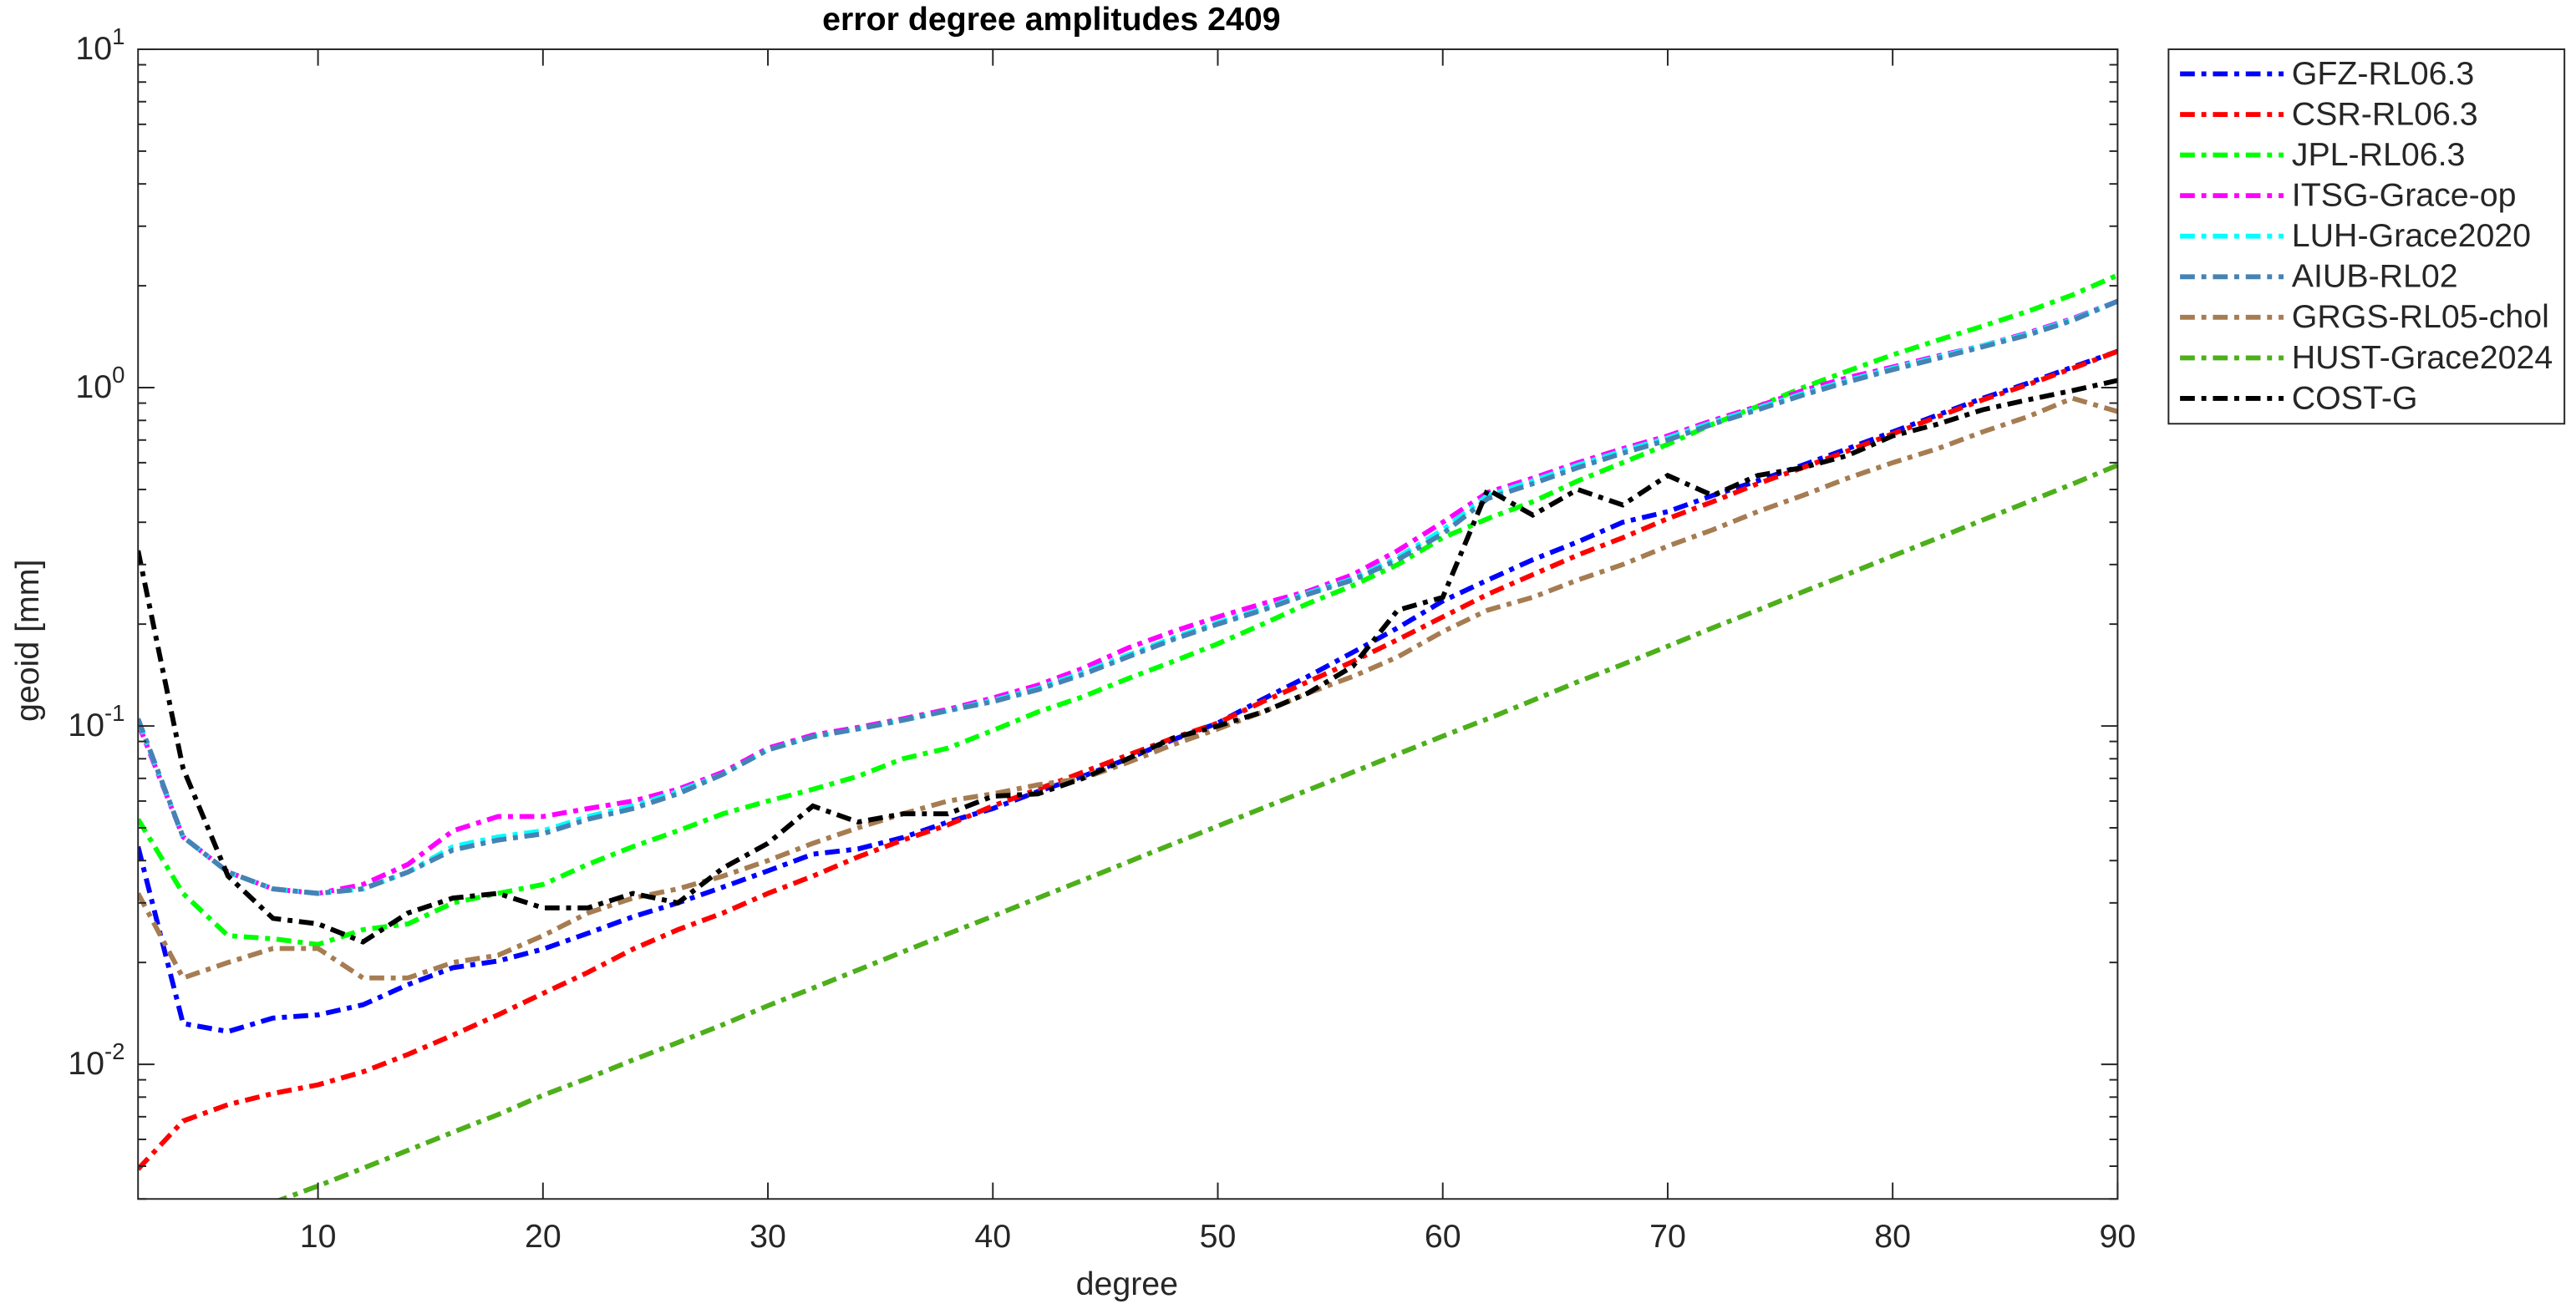  What do you see at coordinates (767, 1236) in the screenshot?
I see `x-tick-label: 30` at bounding box center [767, 1236].